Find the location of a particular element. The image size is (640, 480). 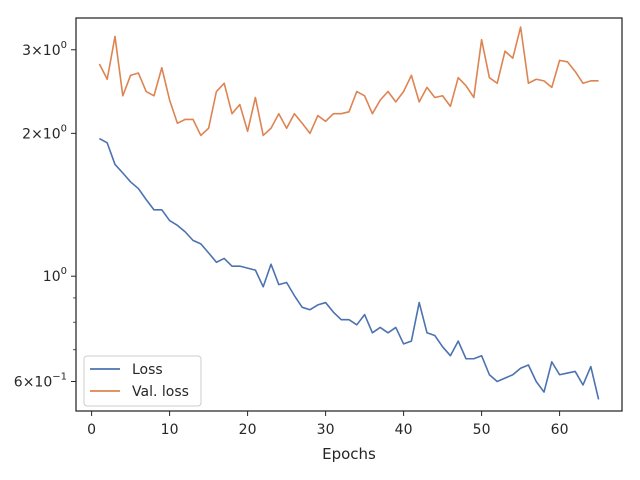

y-axis: 6×10⁻¹ 100 2×100 3×100 is located at coordinates (45, 215).